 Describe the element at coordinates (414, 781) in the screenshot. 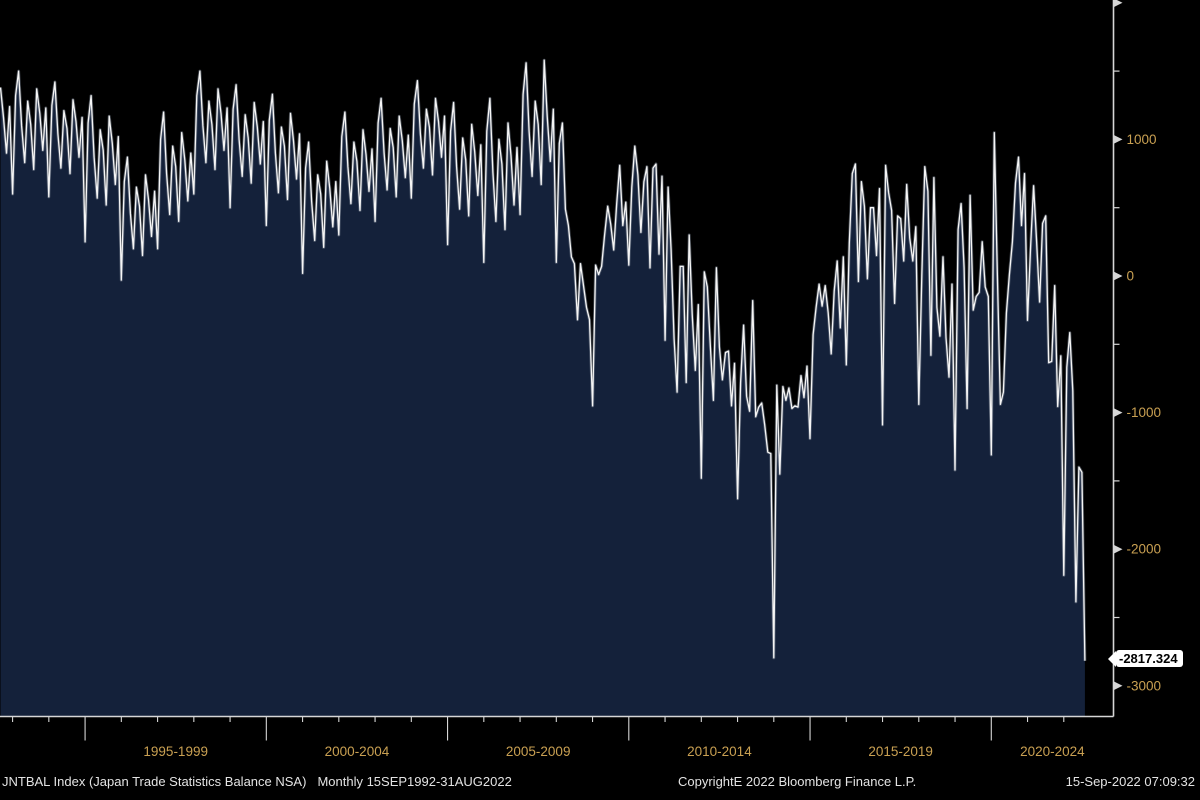

I see `periodicity-range: Monthly 15SEP1992-31AUG2022` at that location.